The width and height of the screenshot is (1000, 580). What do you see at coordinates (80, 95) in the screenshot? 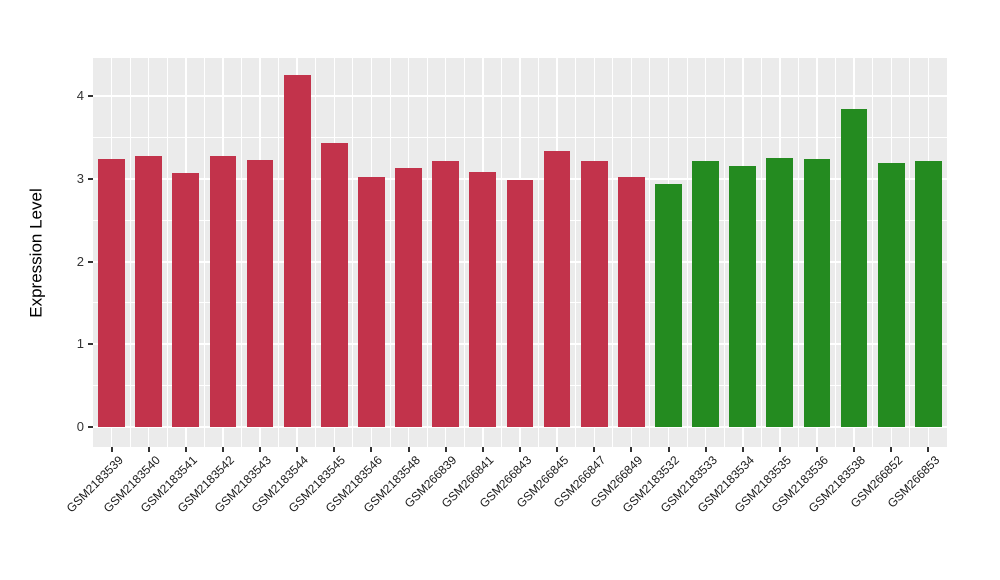
I see `y-tick-label: 4` at bounding box center [80, 95].